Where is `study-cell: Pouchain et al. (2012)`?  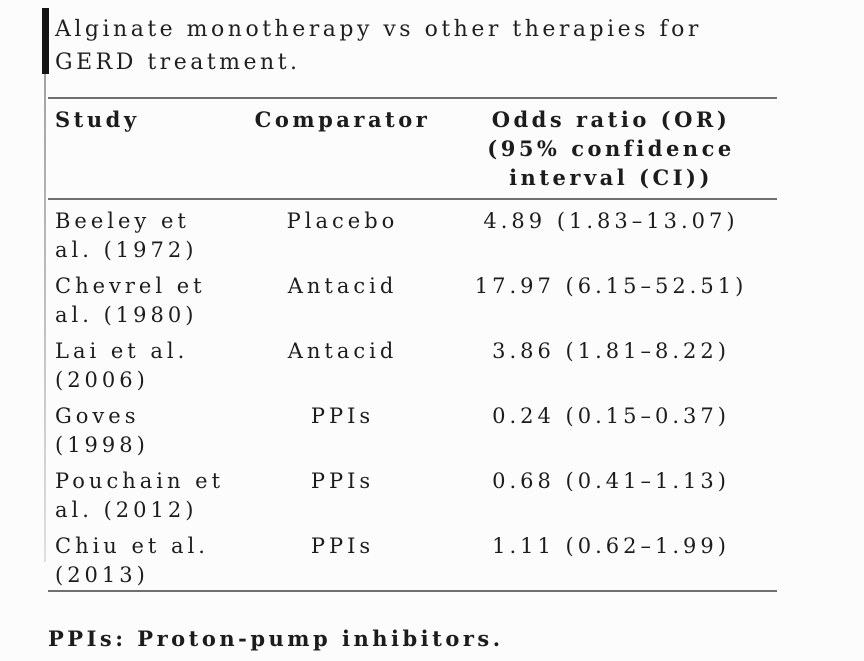 study-cell: Pouchain et al. (2012) is located at coordinates (144, 496).